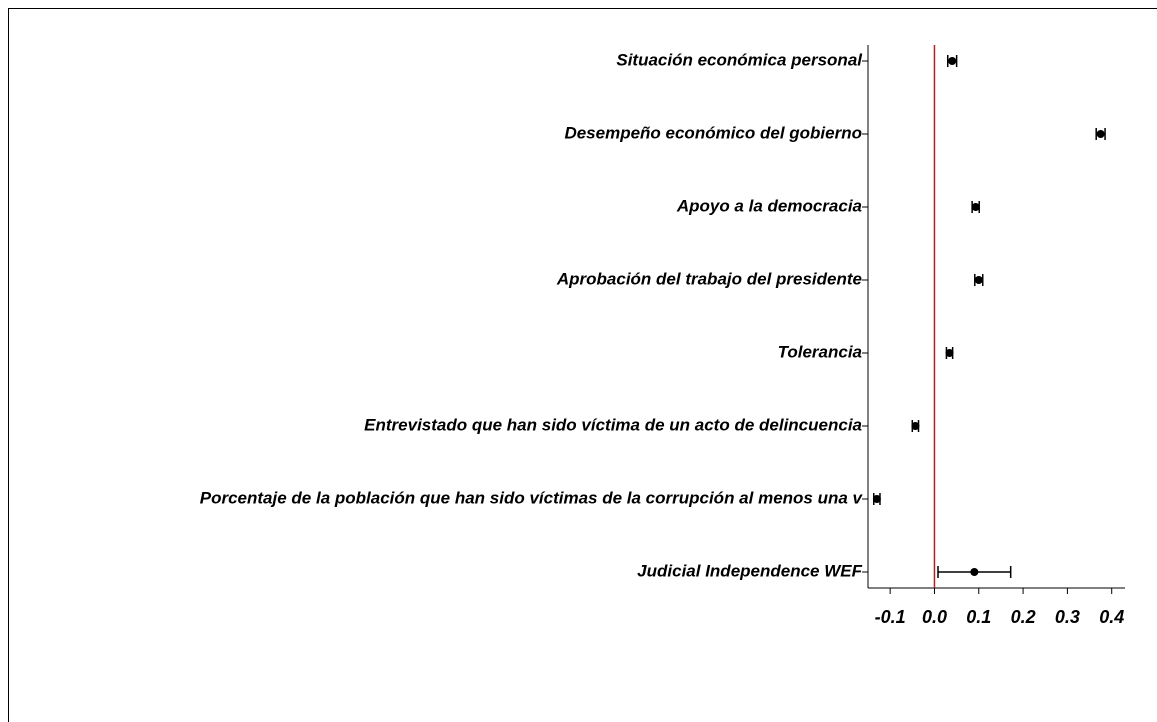 The height and width of the screenshot is (722, 1157). I want to click on y-tick-label: Judicial Independence WEF, so click(749, 570).